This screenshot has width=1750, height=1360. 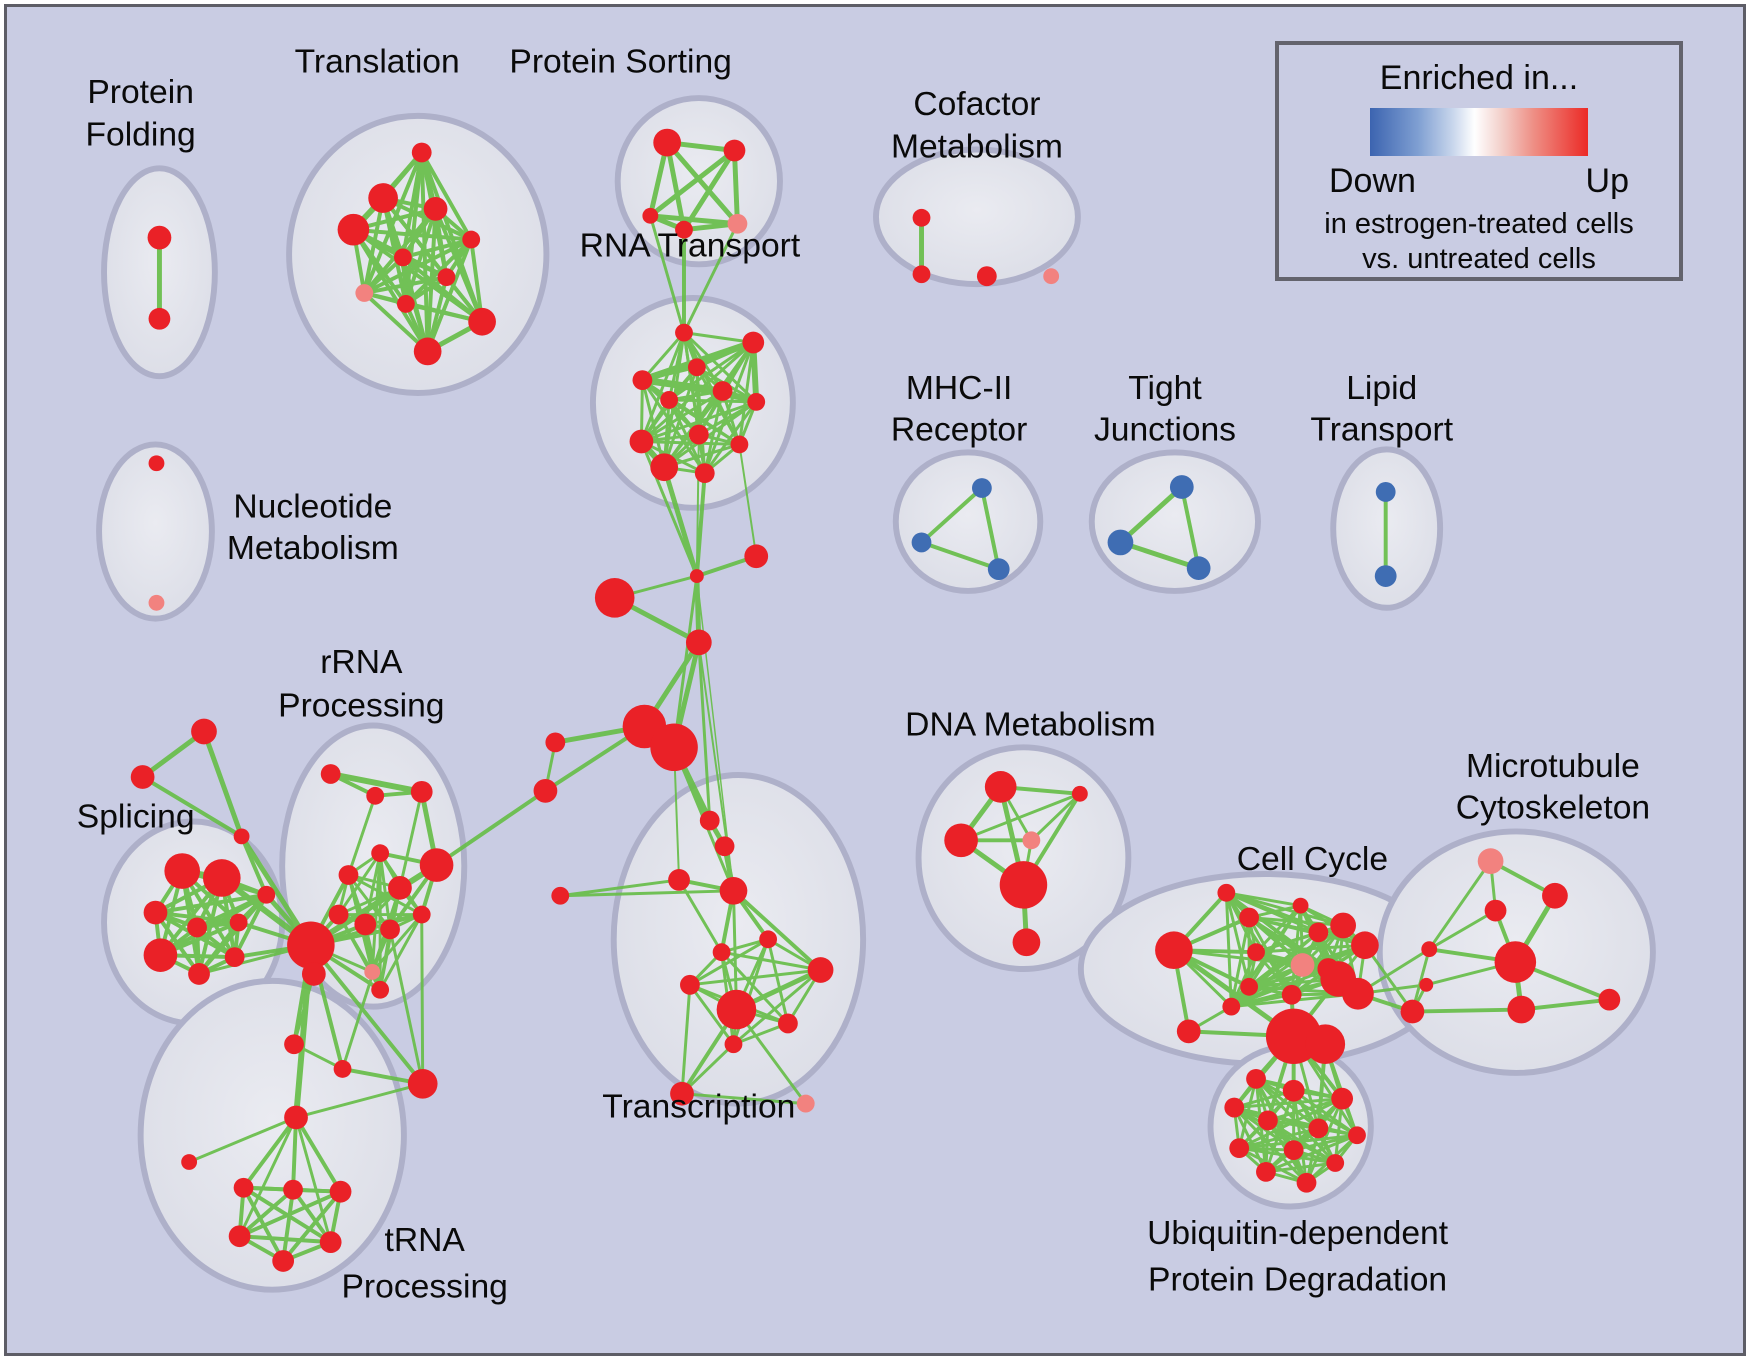 I want to click on cluster-label-splicing: Splicing, so click(x=136, y=816).